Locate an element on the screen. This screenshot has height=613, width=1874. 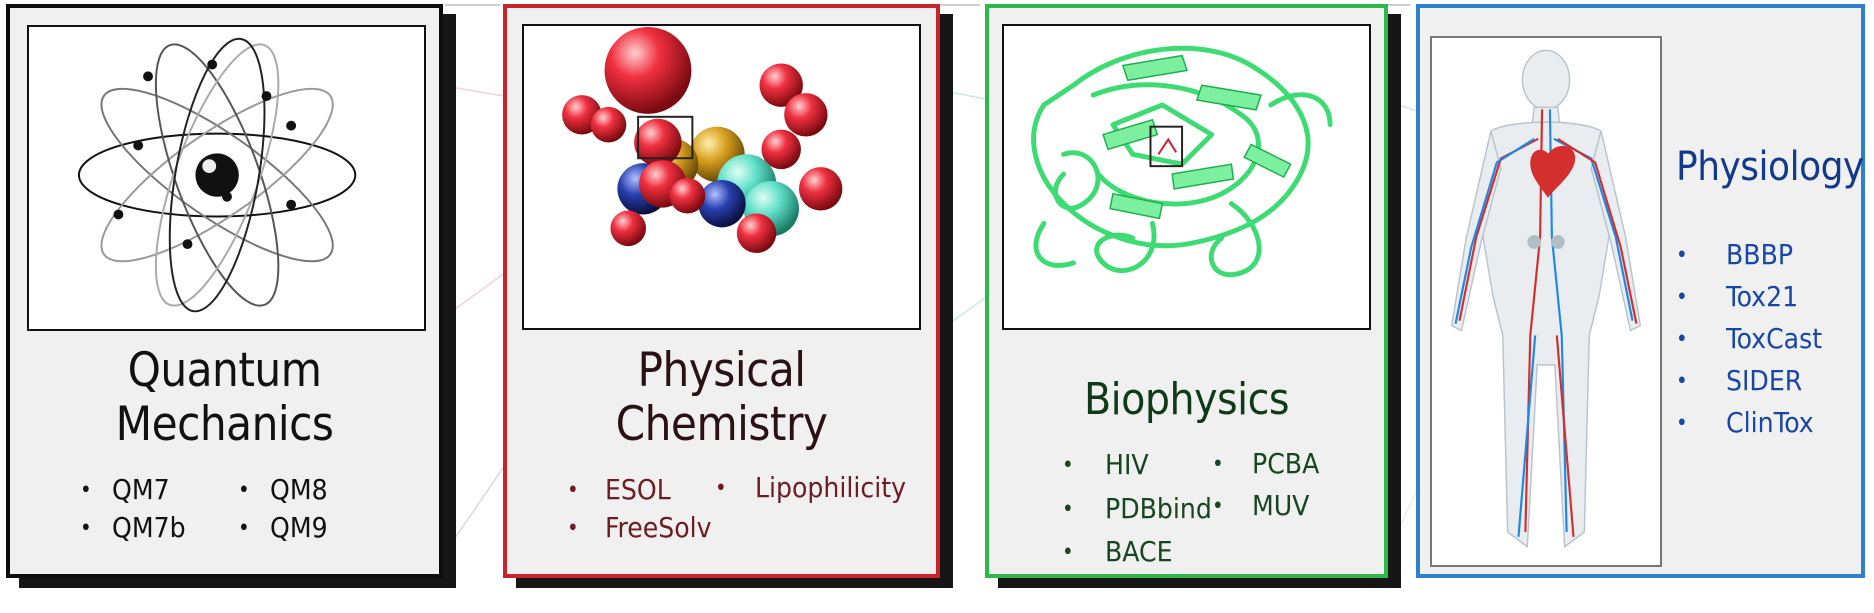
panel-title: Physical Chemistry is located at coordinates (721, 397).